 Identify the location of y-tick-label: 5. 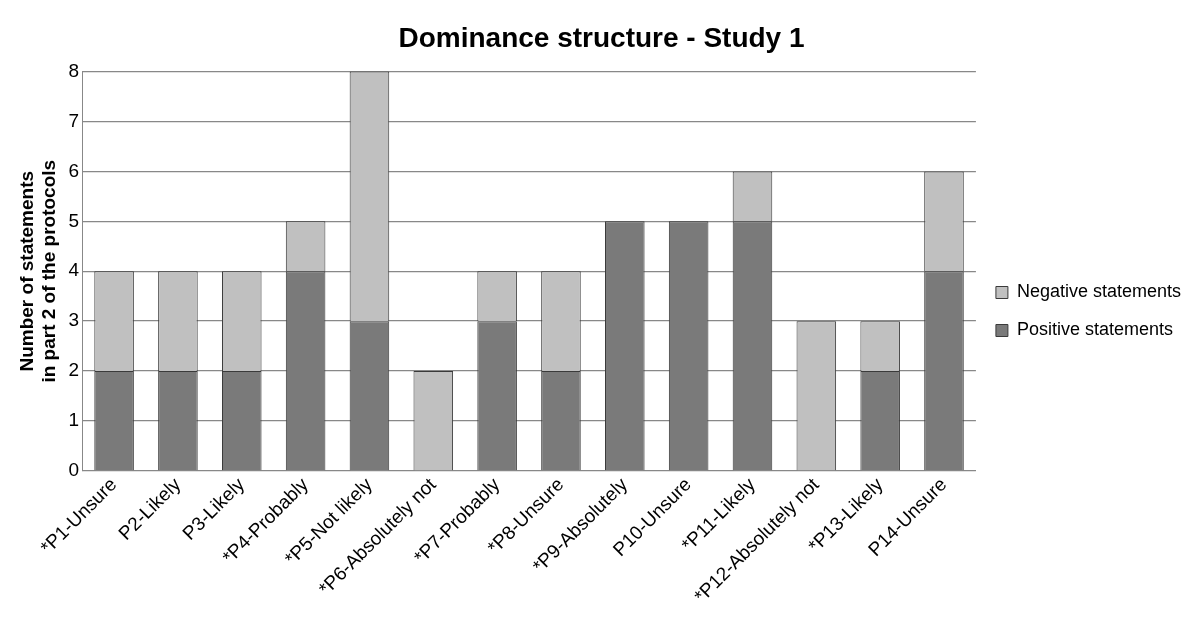
(74, 220).